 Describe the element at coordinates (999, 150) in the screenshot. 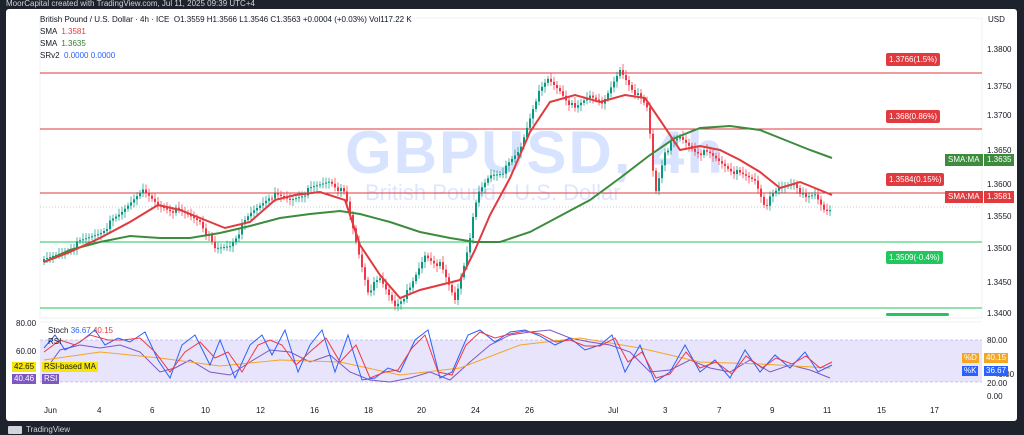

I see `price-tick: 1.3650` at that location.